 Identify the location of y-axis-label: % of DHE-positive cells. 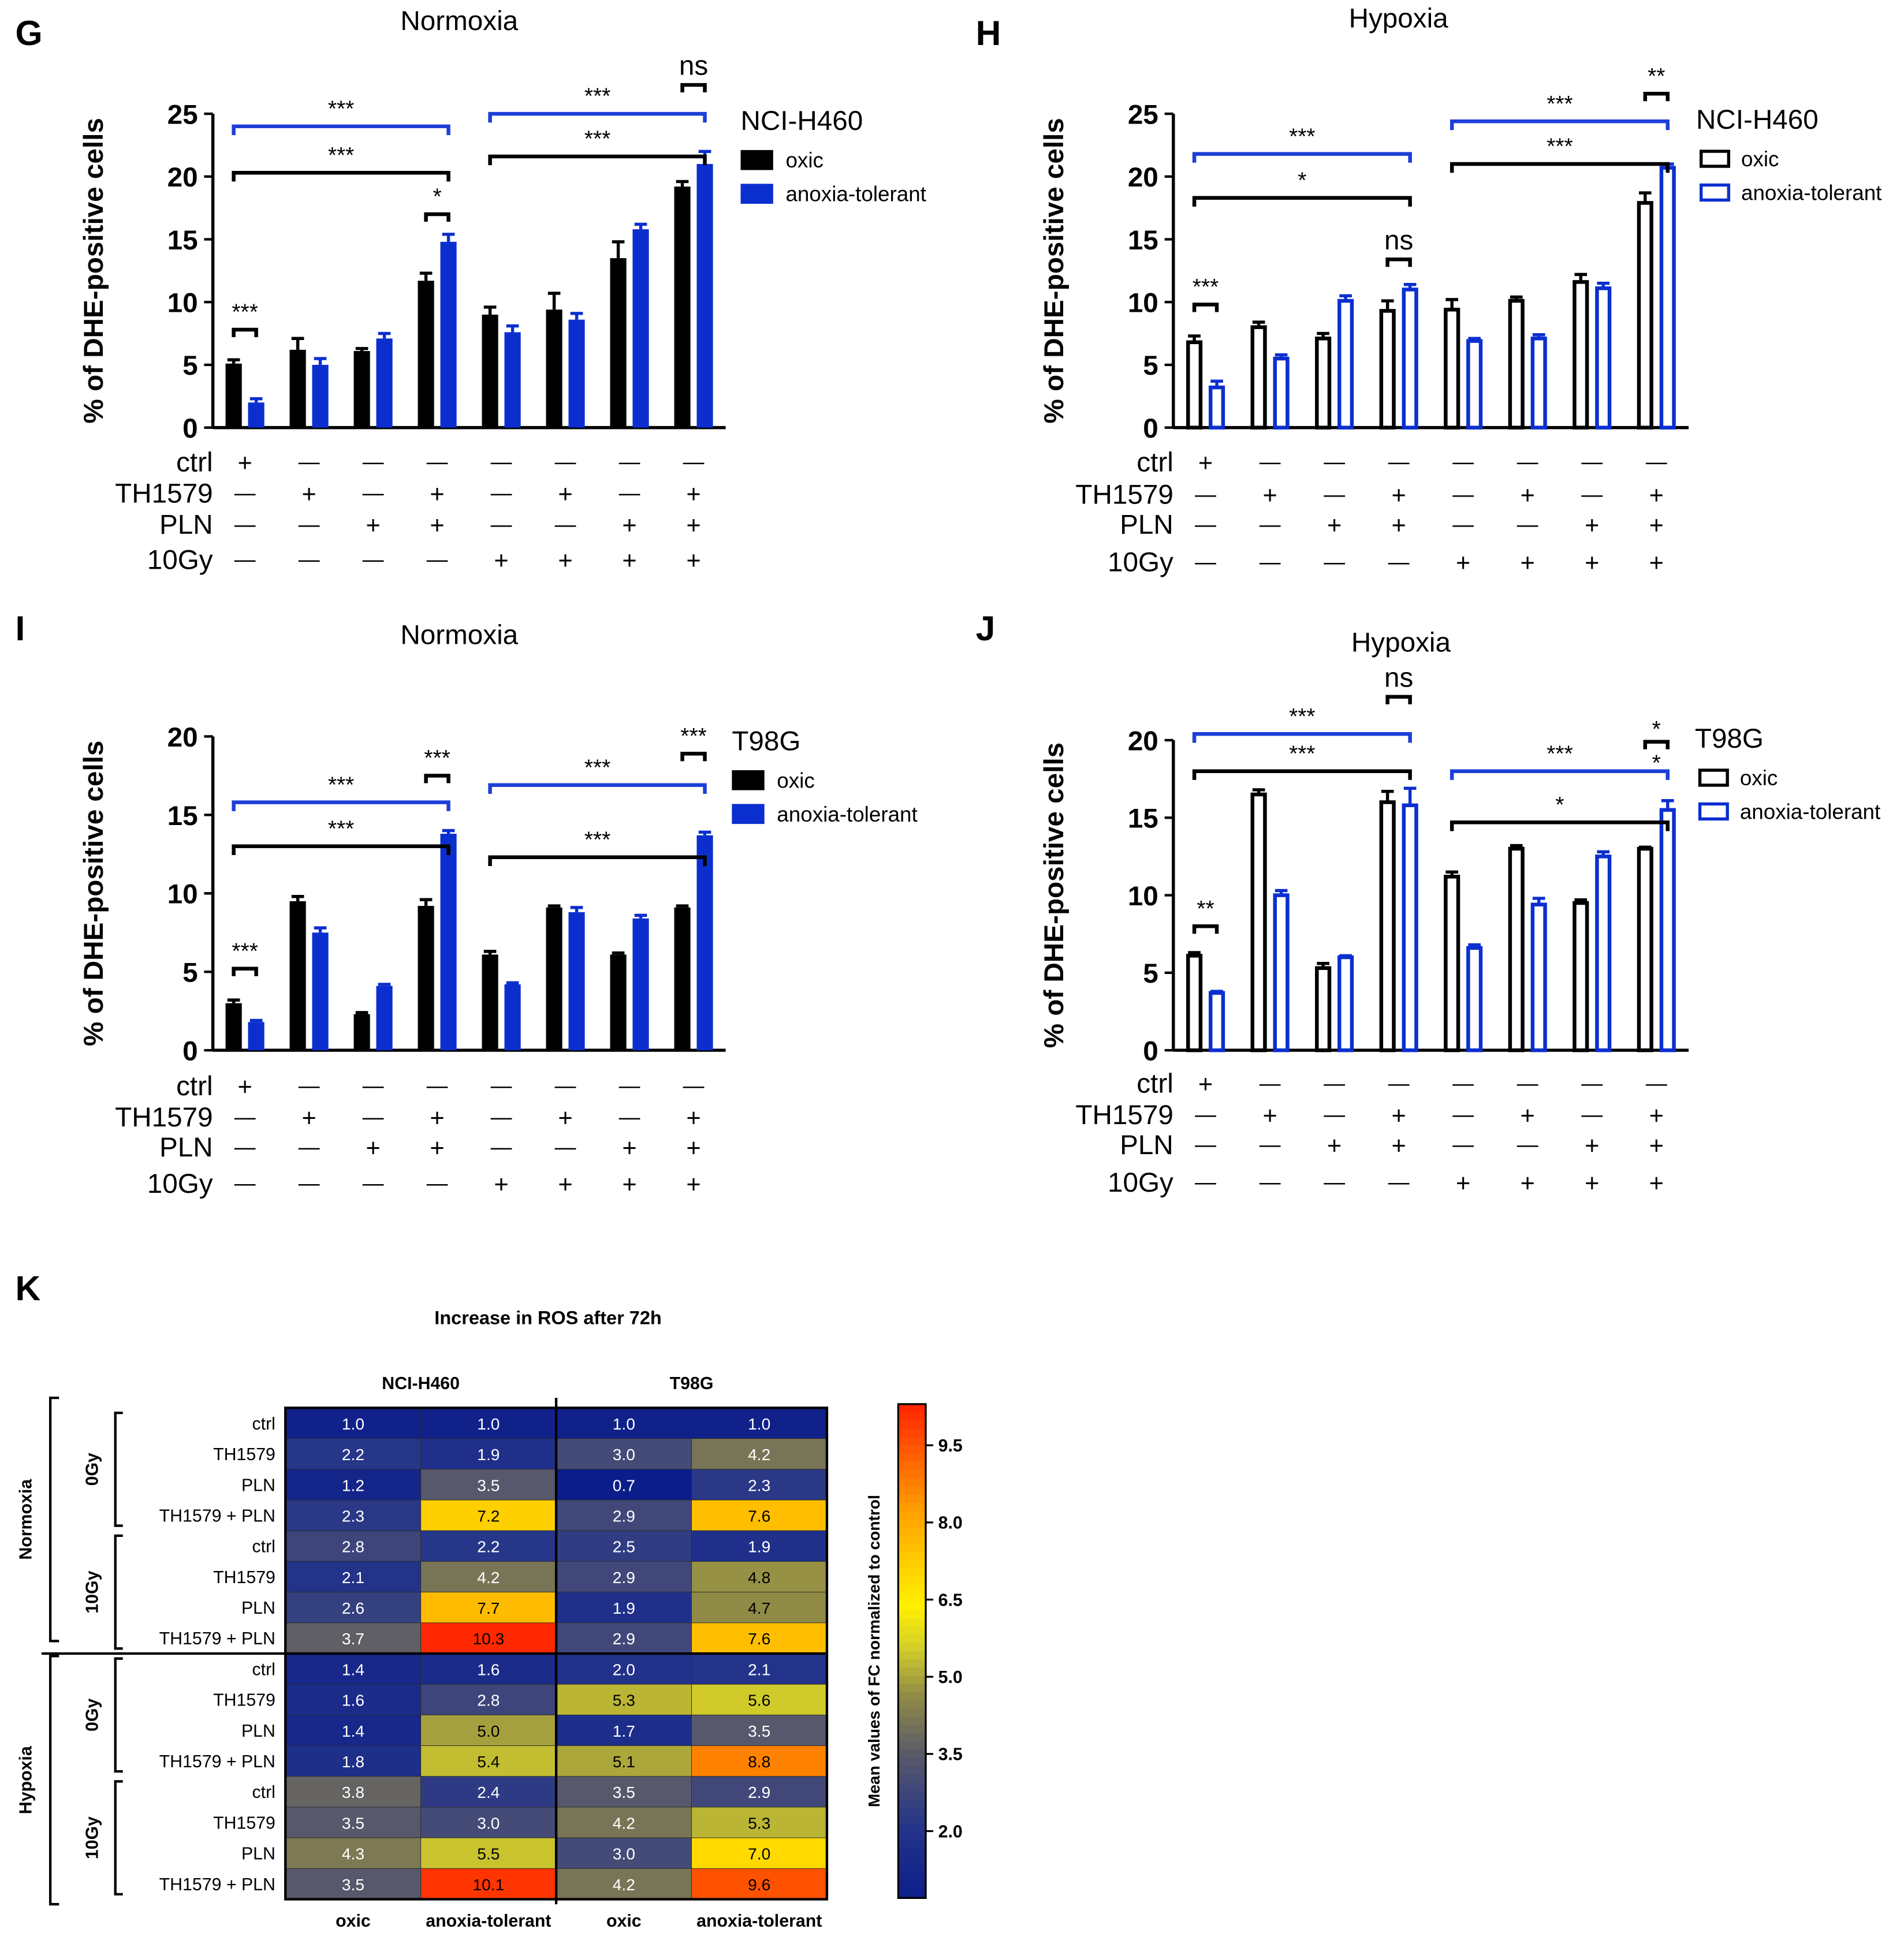
(94, 893).